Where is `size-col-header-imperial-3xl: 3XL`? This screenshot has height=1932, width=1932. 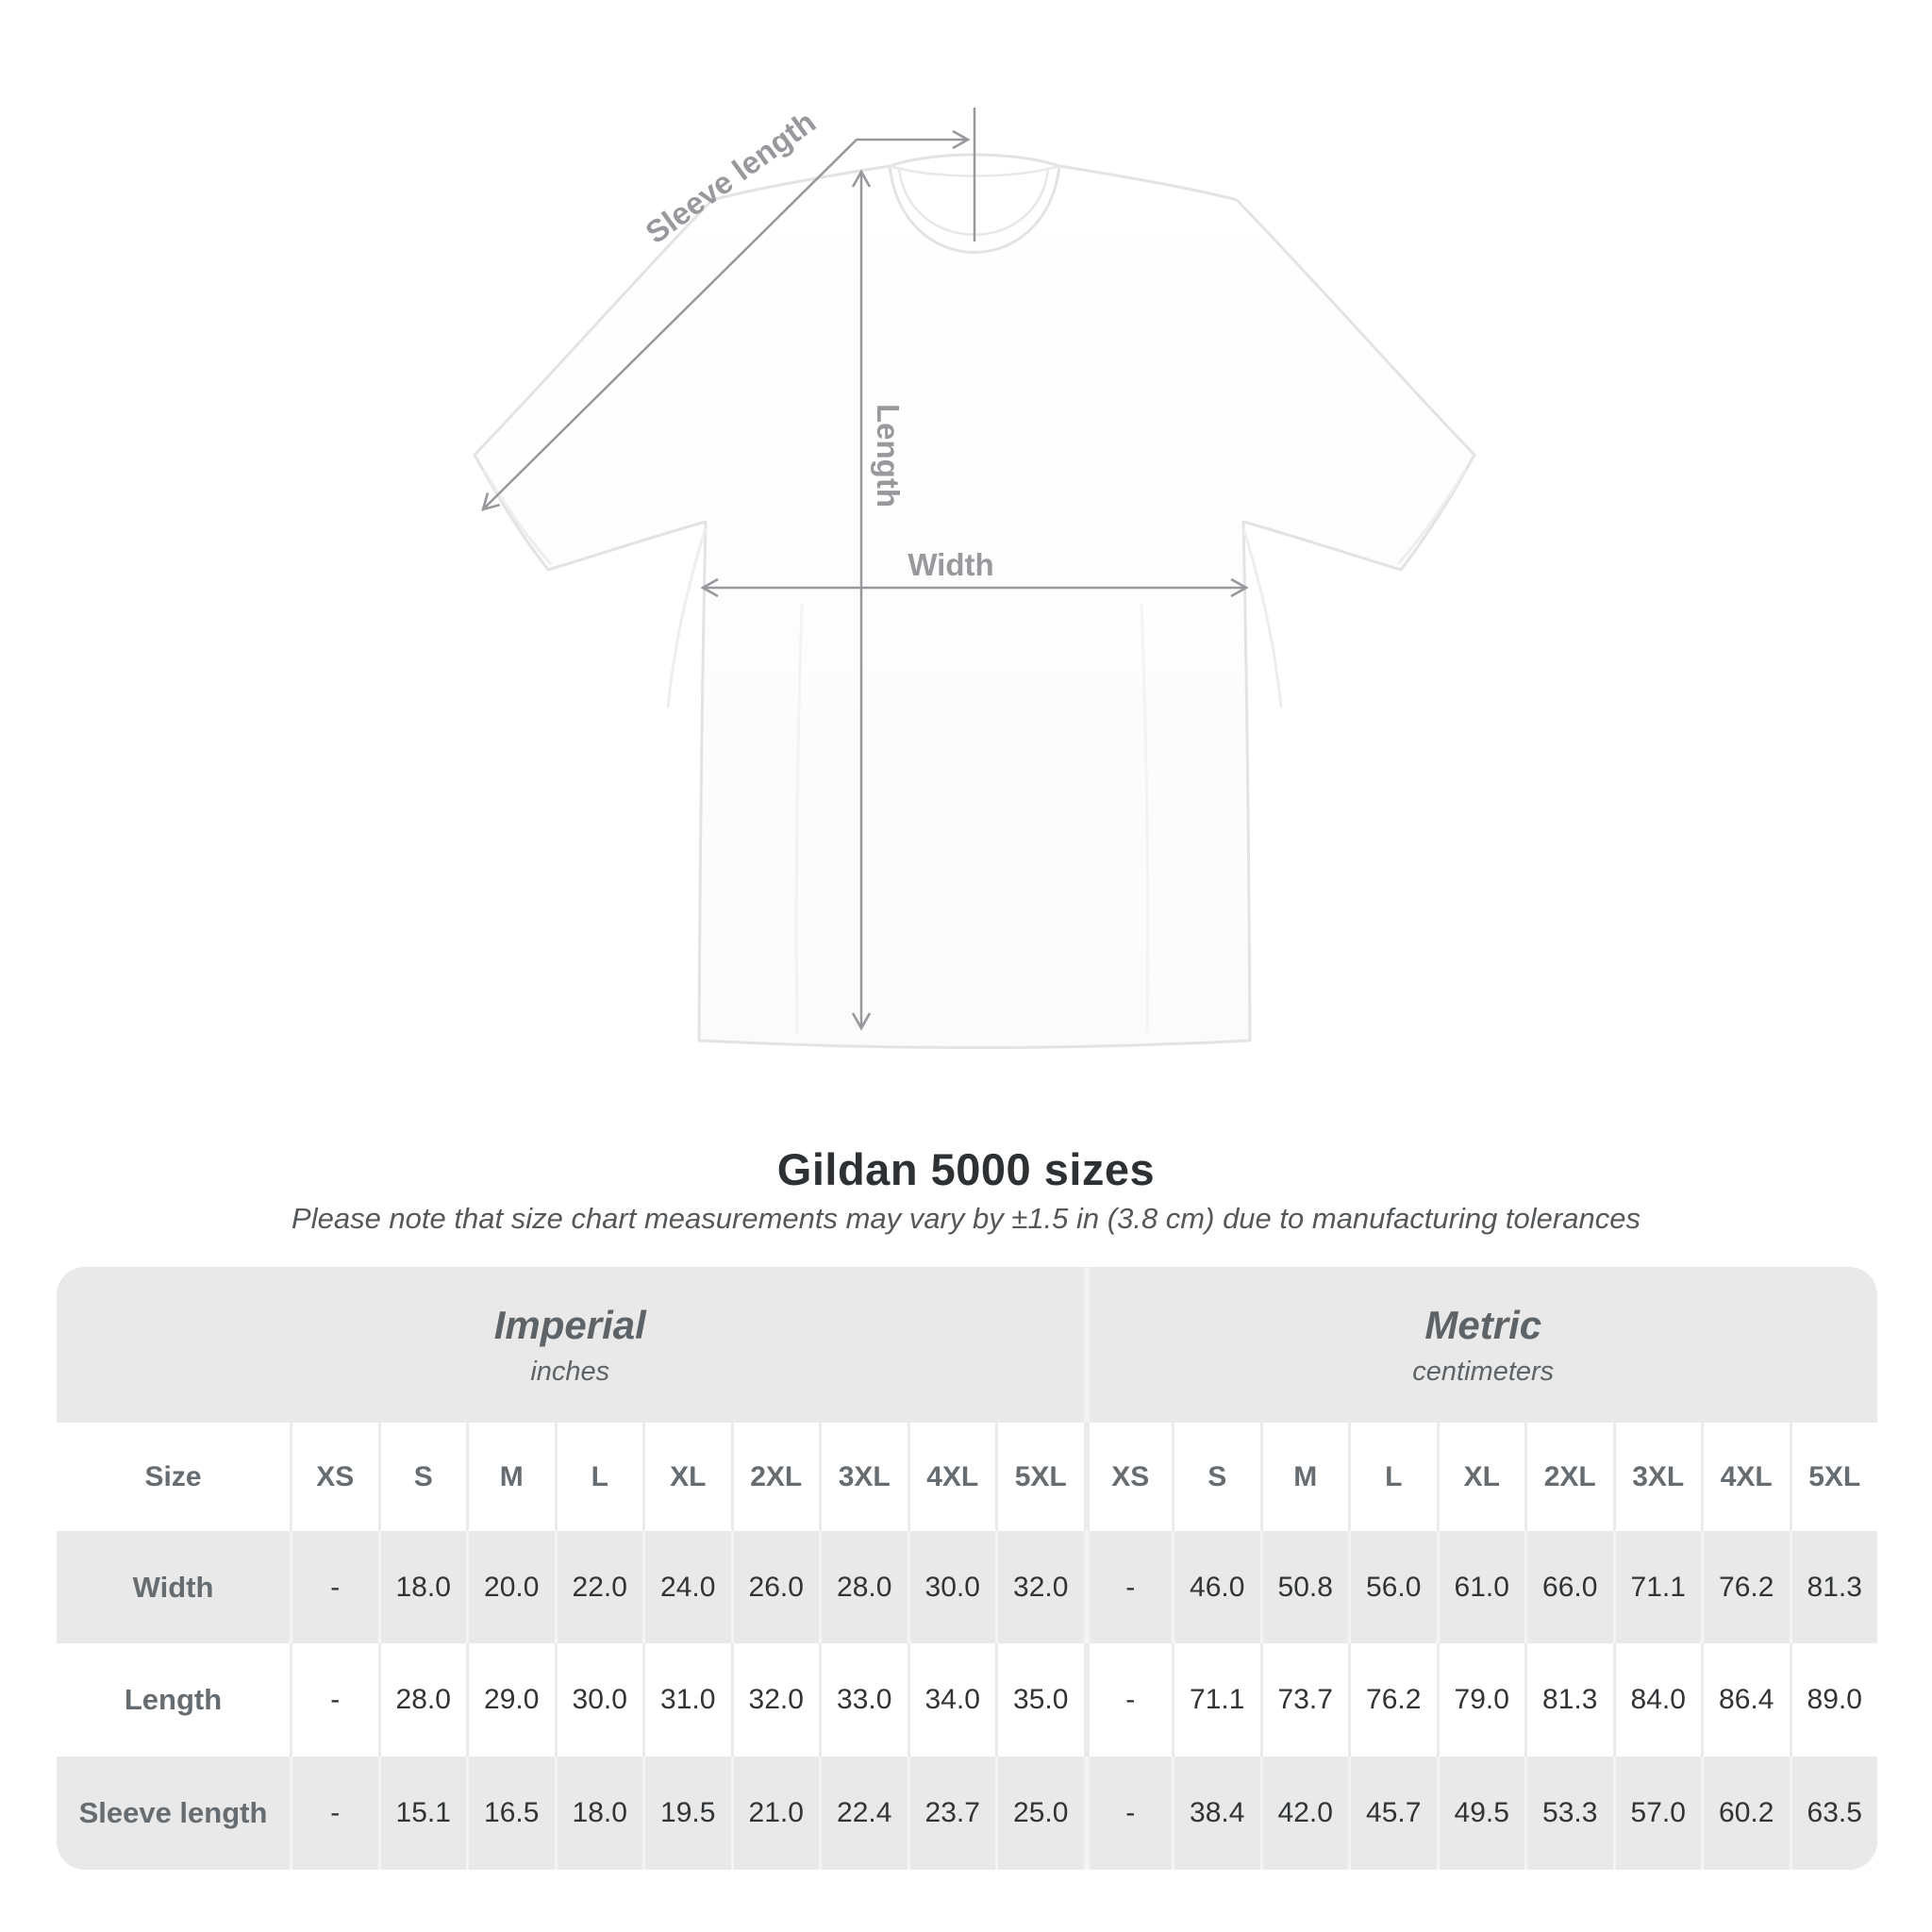
size-col-header-imperial-3xl: 3XL is located at coordinates (864, 1477).